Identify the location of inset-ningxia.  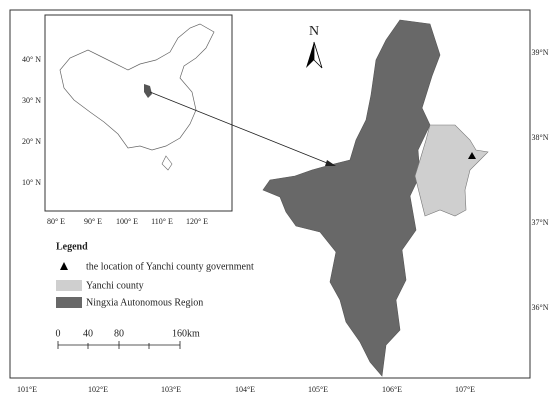
(148, 91).